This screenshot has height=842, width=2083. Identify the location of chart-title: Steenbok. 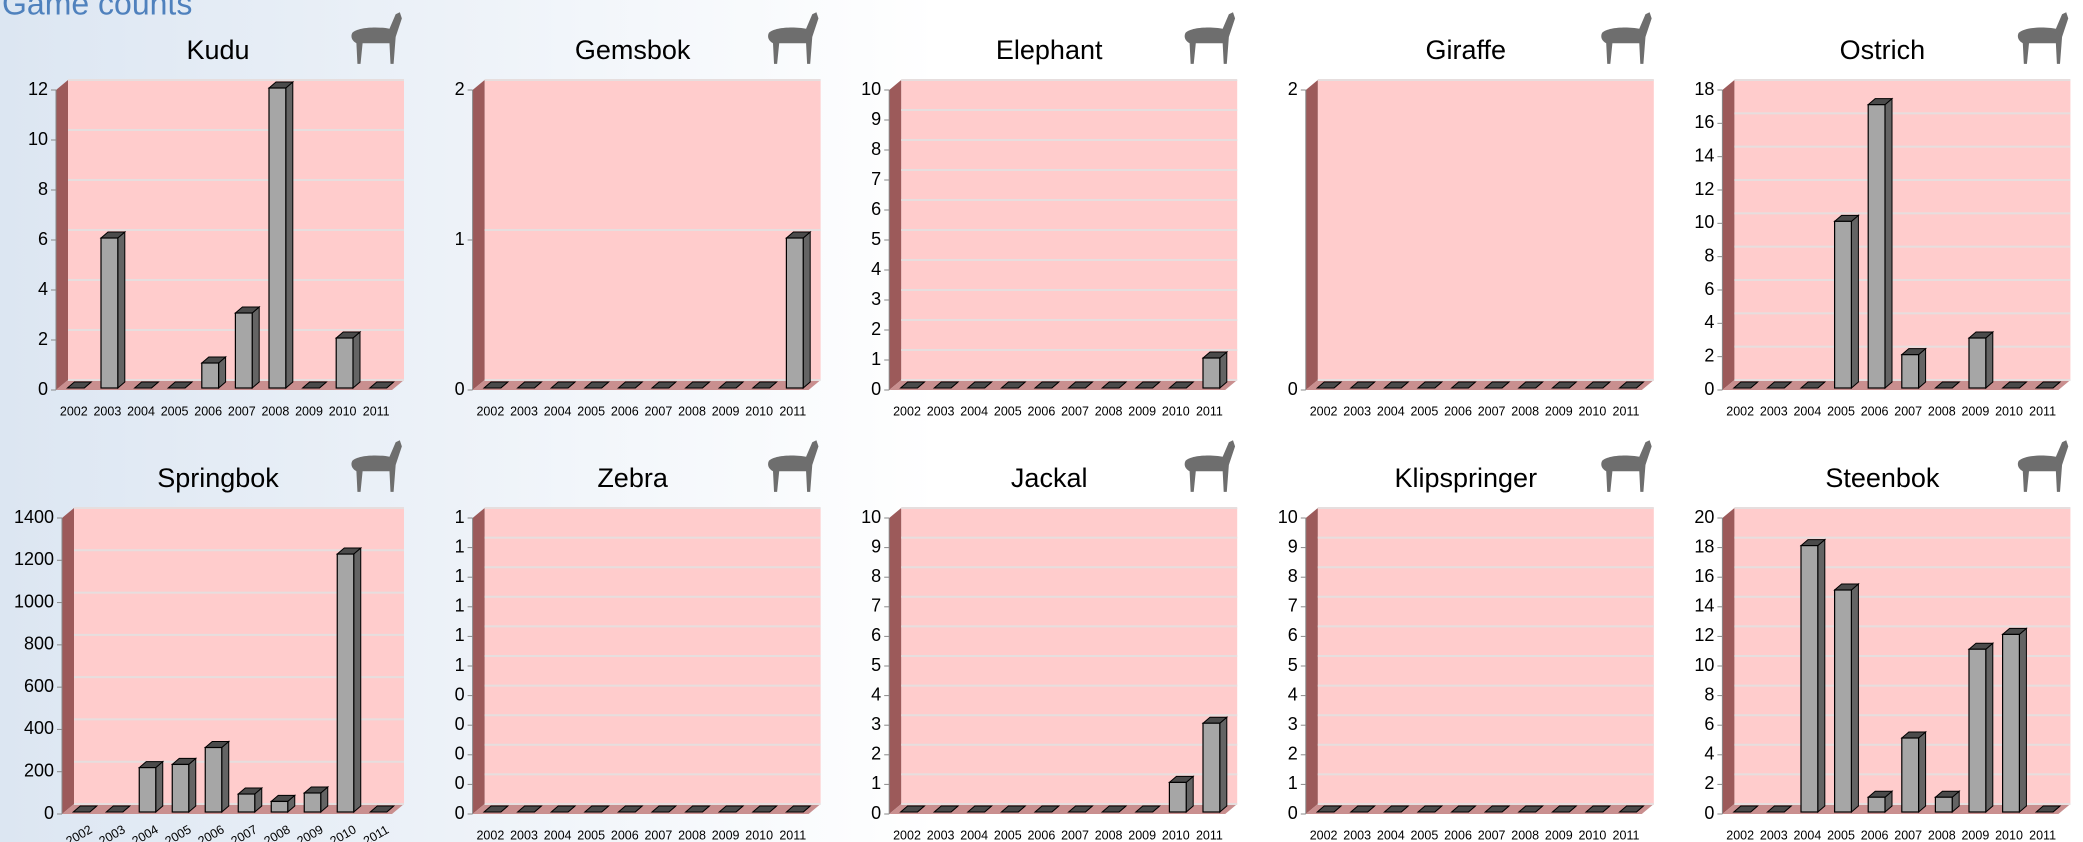
(1882, 478).